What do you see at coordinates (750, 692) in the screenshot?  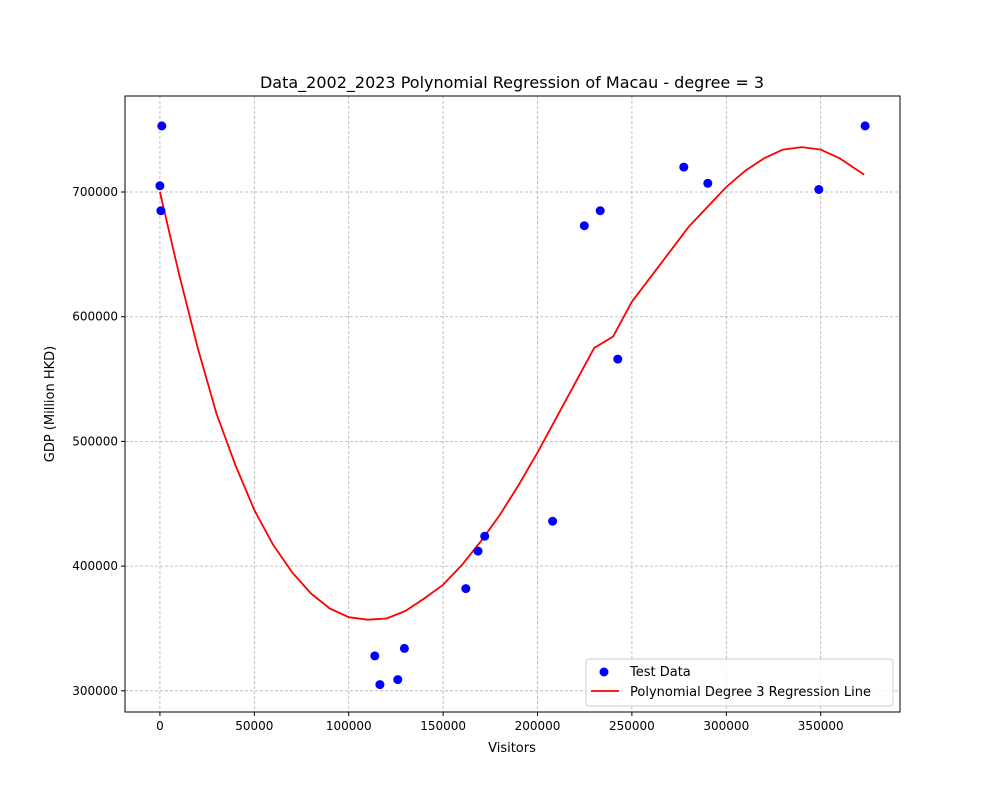 I see `legend-label-regression-line: Polynomial Degree 3 Regression Line` at bounding box center [750, 692].